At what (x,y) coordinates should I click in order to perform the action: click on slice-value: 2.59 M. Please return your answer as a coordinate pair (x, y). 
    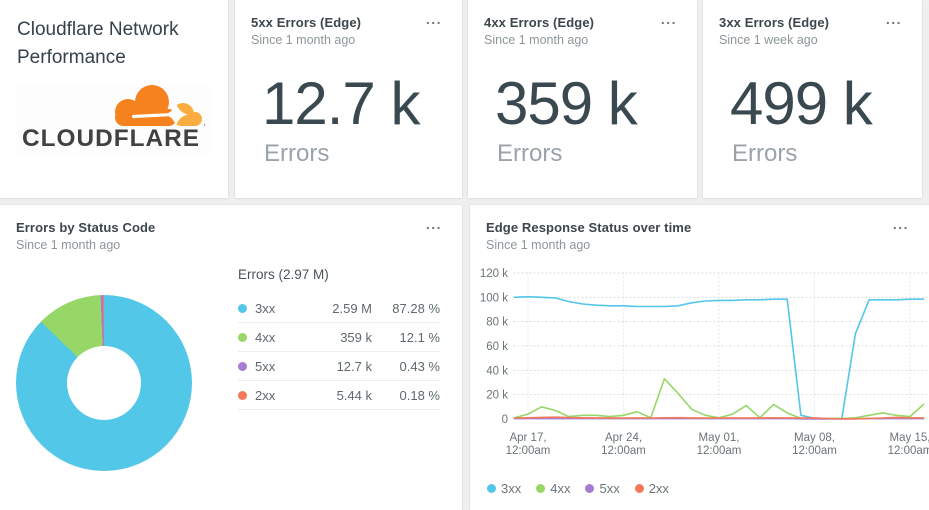
    Looking at the image, I should click on (352, 308).